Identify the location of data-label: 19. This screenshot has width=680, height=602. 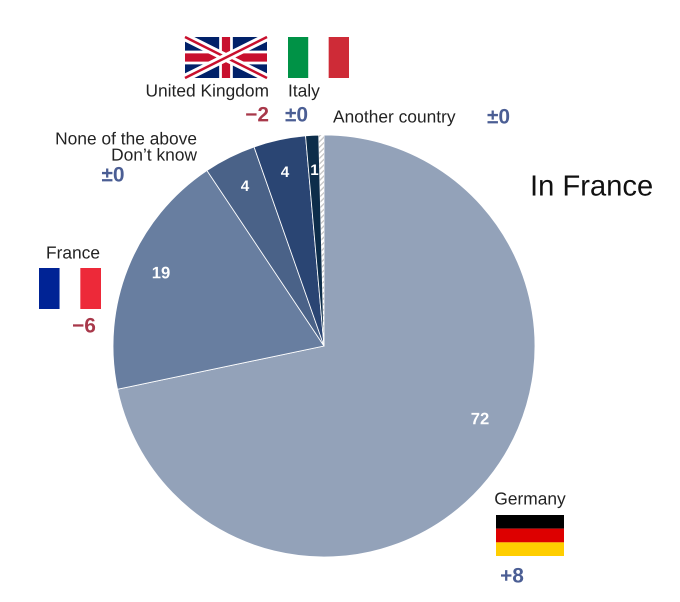
(161, 272).